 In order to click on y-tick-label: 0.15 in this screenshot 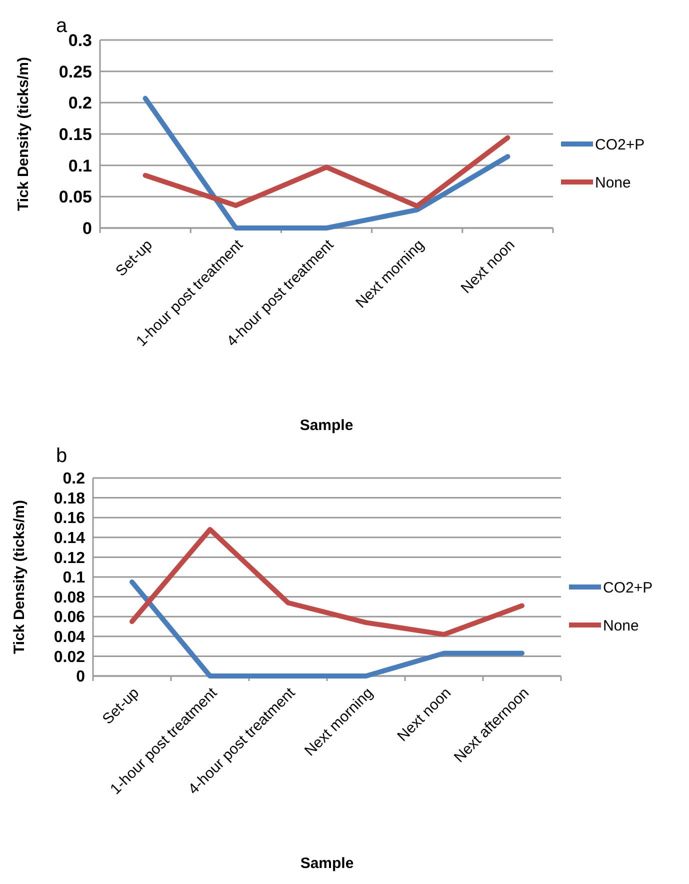, I will do `click(75, 134)`.